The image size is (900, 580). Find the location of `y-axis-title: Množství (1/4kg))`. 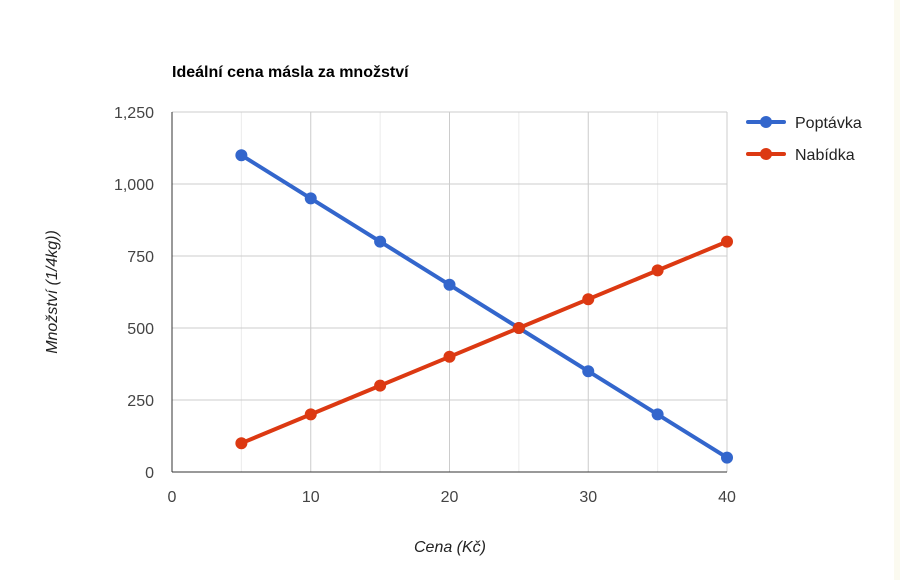

y-axis-title: Množství (1/4kg)) is located at coordinates (52, 292).